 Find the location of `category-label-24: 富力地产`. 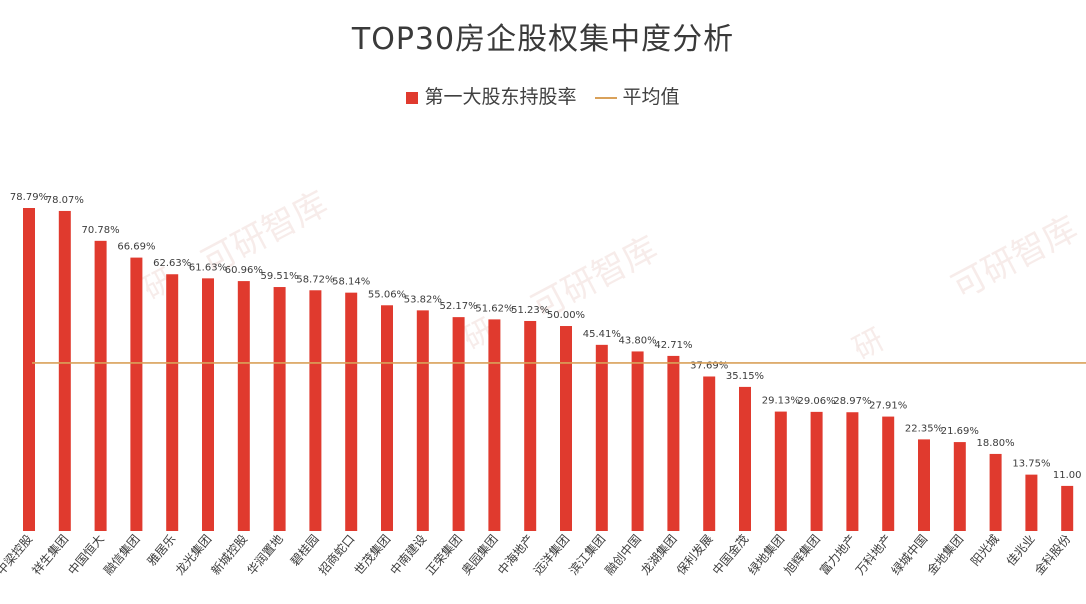

category-label-24: 富力地产 is located at coordinates (837, 554).